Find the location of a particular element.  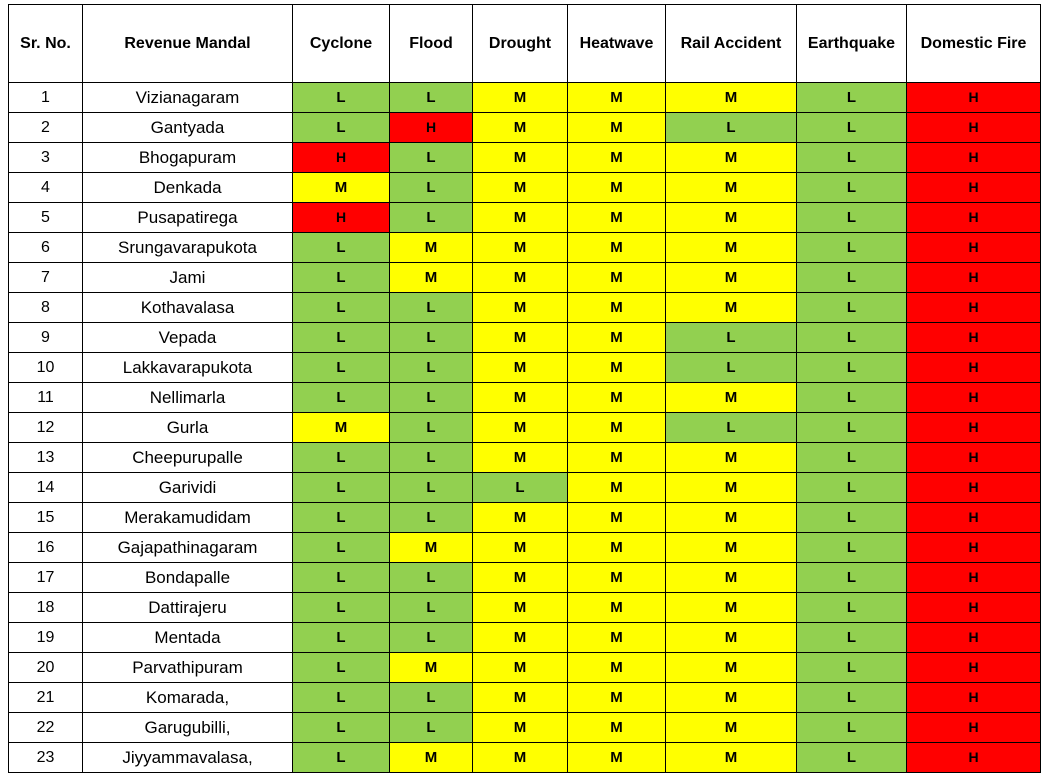

table-row: 16 Gajapathinagaram L M M M M L H is located at coordinates (524, 547).